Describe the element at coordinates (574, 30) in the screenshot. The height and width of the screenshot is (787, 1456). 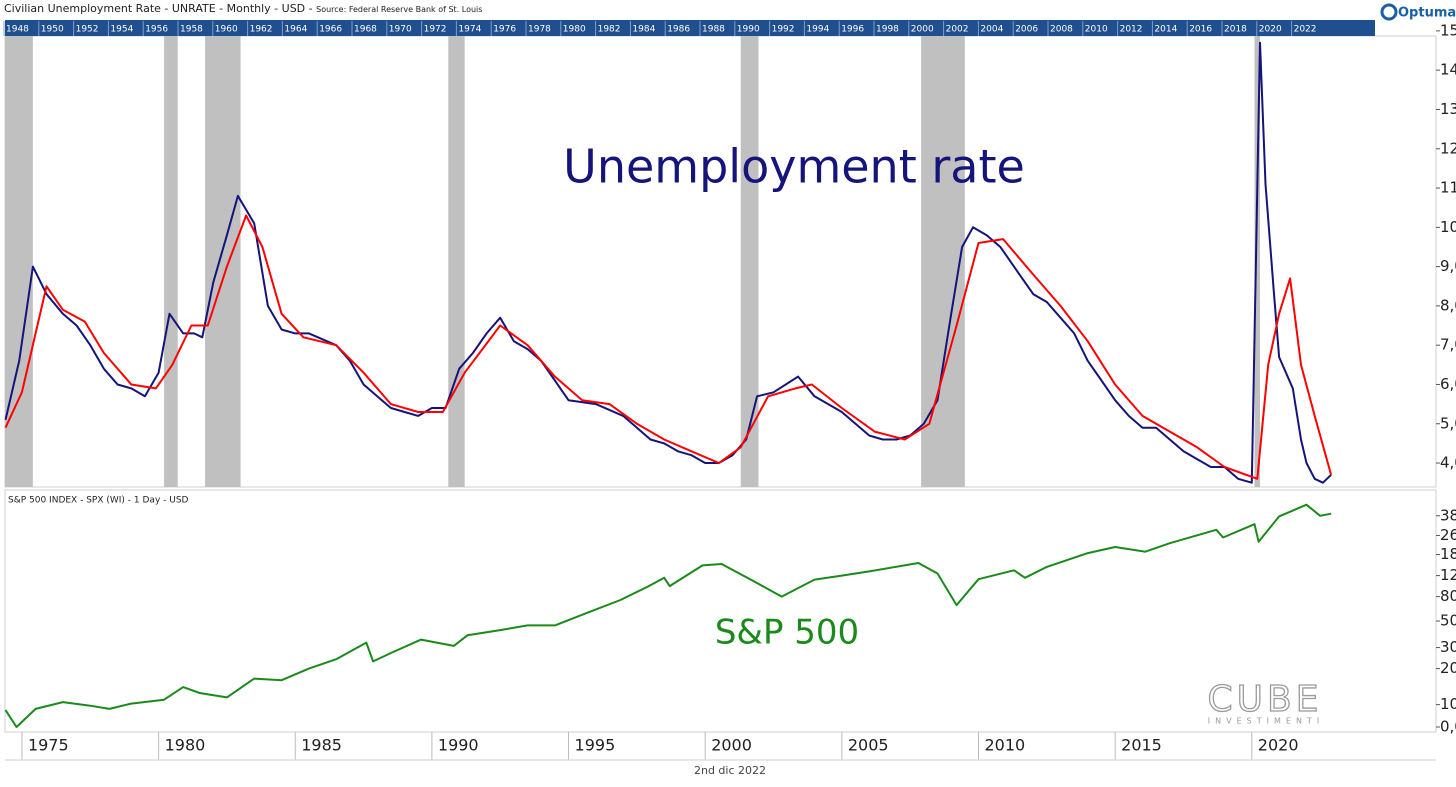
I see `timeline-label: 1980` at that location.